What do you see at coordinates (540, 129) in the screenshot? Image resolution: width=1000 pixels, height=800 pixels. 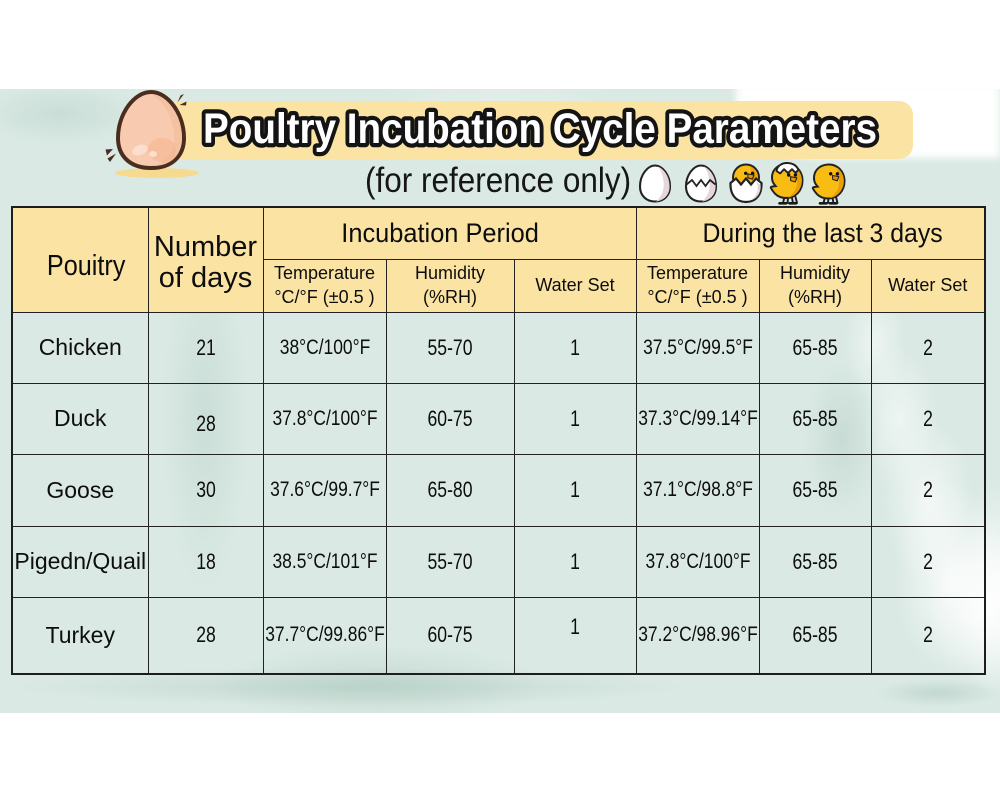 I see `svg-text:Poultry Incubation Cycle Param: Poultry Incubation Cycle Parameters` at bounding box center [540, 129].